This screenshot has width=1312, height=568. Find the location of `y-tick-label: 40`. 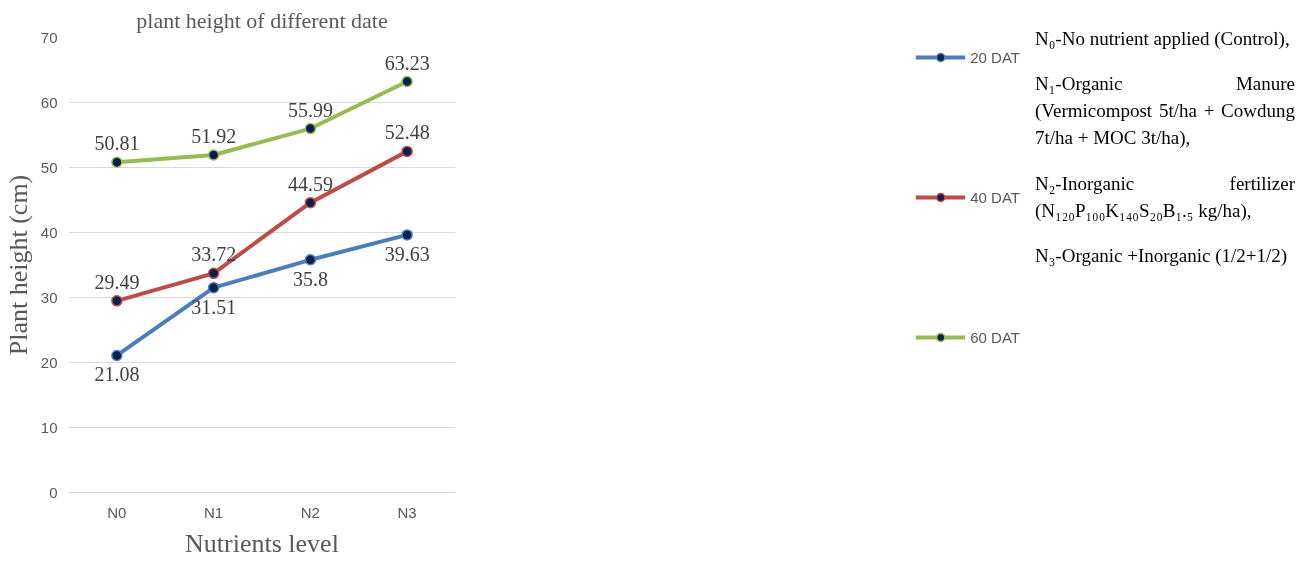

y-tick-label: 40 is located at coordinates (49, 232).